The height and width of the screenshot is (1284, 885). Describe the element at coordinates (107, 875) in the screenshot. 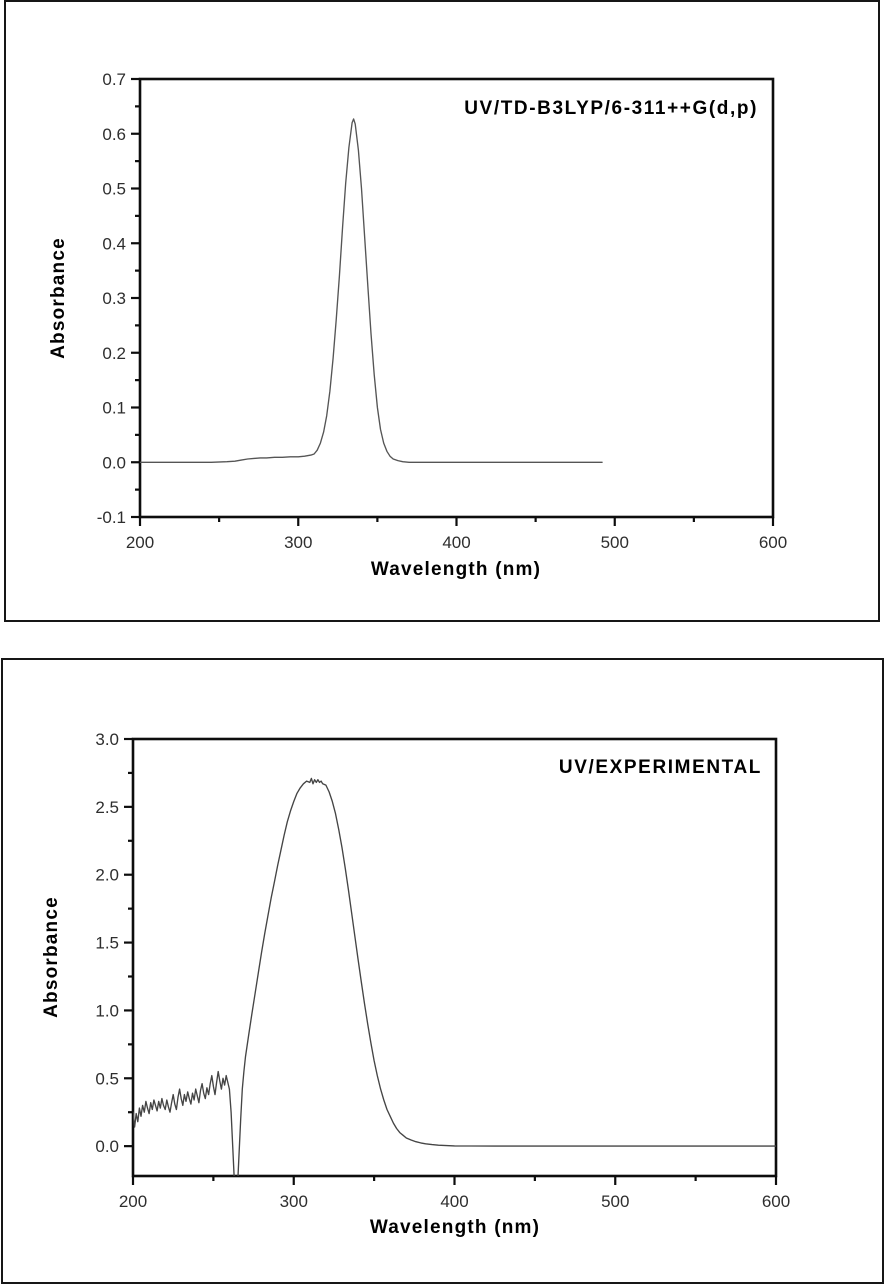

I see `y-tick-label: 2.0` at that location.